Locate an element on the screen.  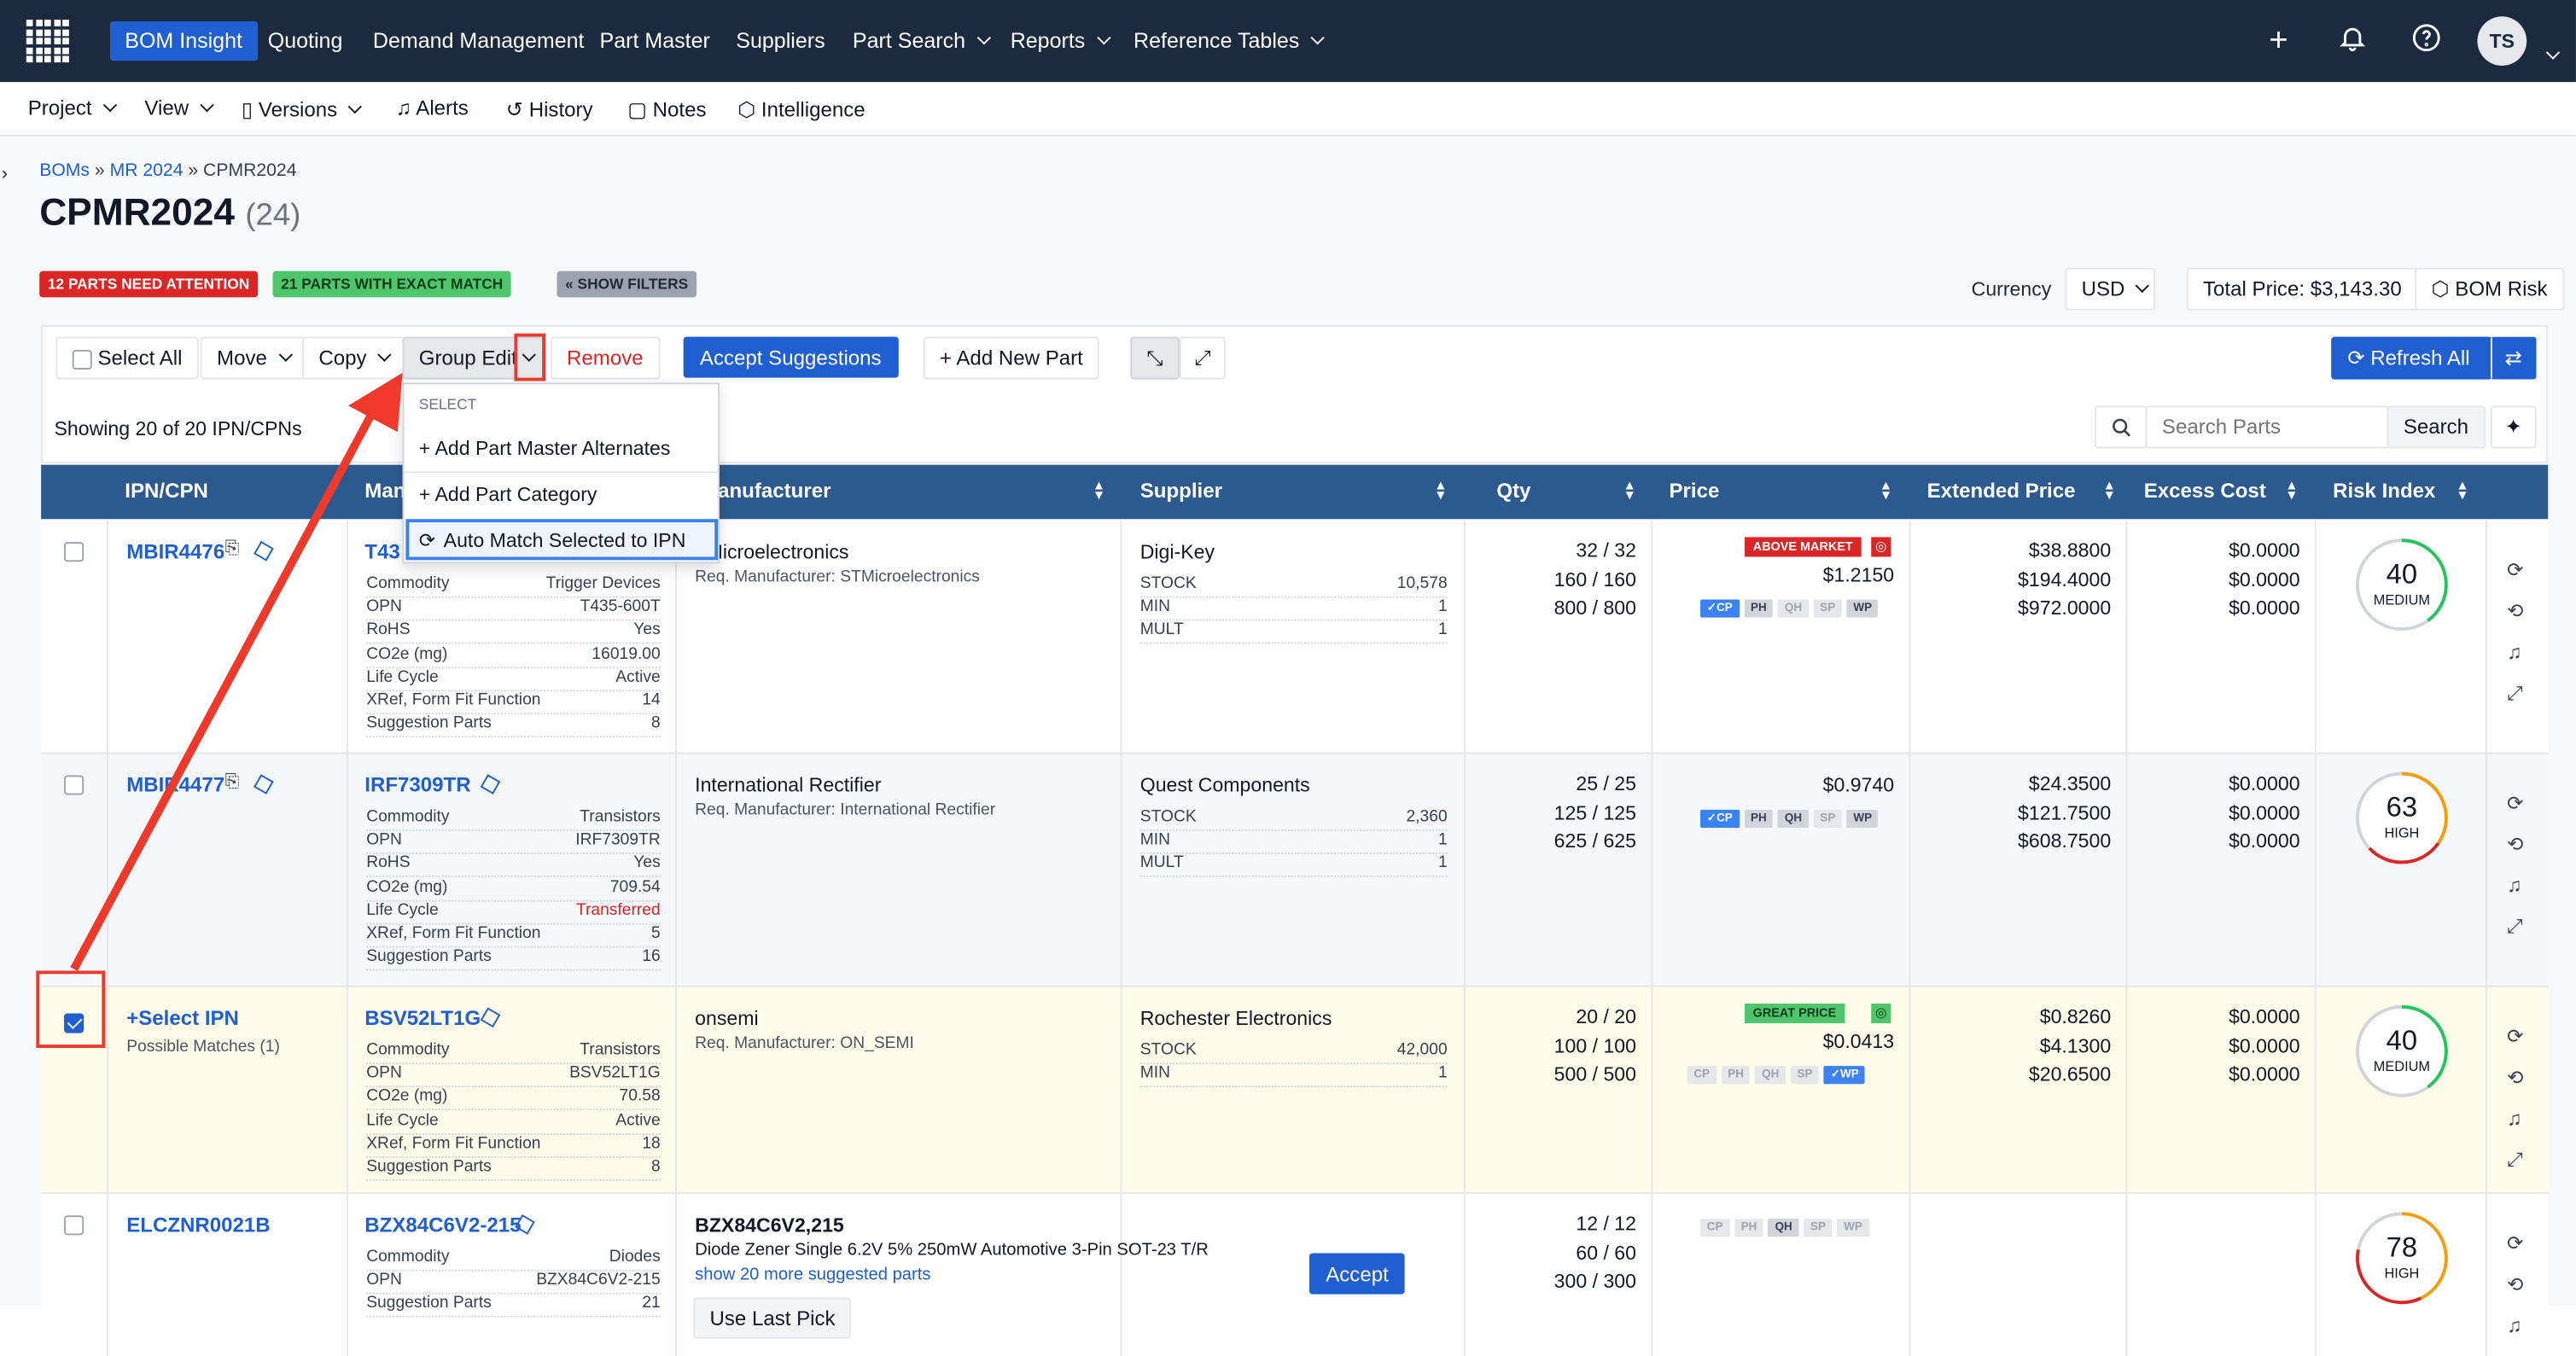
attention-badge: 12 PARTS NEED ATTENTION is located at coordinates (148, 285).